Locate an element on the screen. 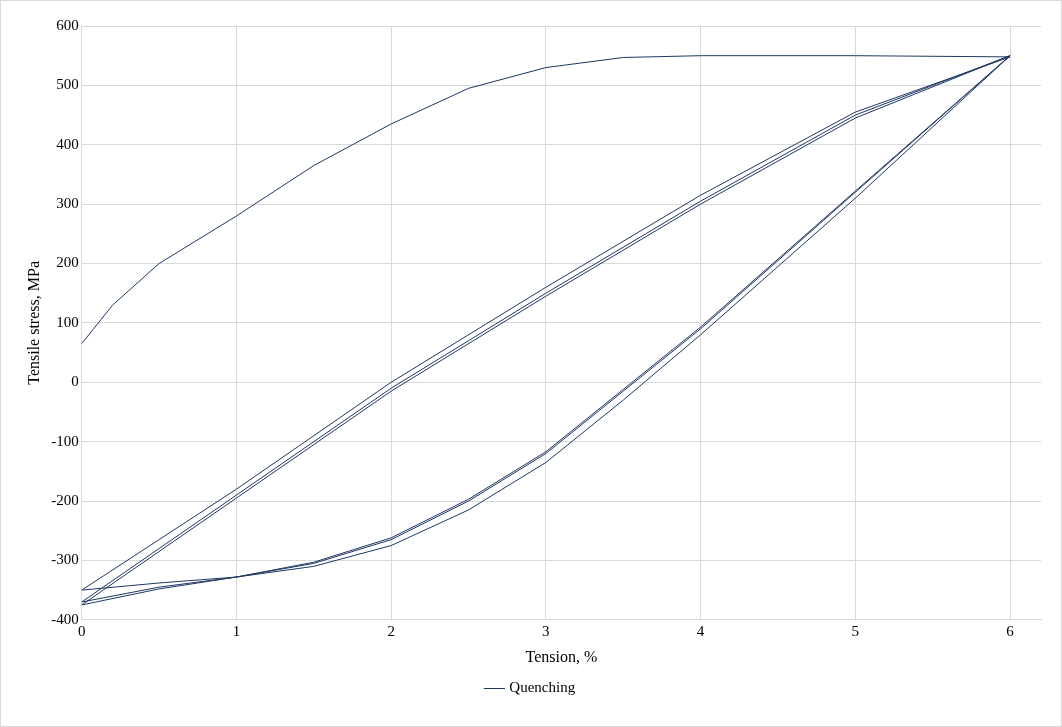 This screenshot has height=727, width=1062. y-axis-title: Tensile stress, MPa is located at coordinates (33, 323).